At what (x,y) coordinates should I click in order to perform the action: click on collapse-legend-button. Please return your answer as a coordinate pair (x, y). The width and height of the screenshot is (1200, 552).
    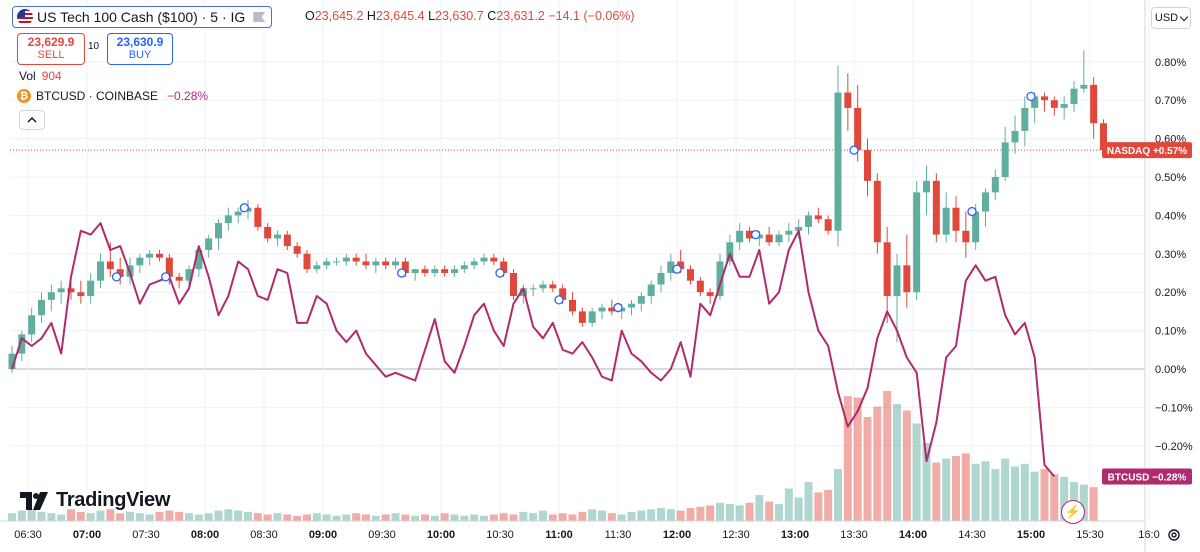
    Looking at the image, I should click on (32, 120).